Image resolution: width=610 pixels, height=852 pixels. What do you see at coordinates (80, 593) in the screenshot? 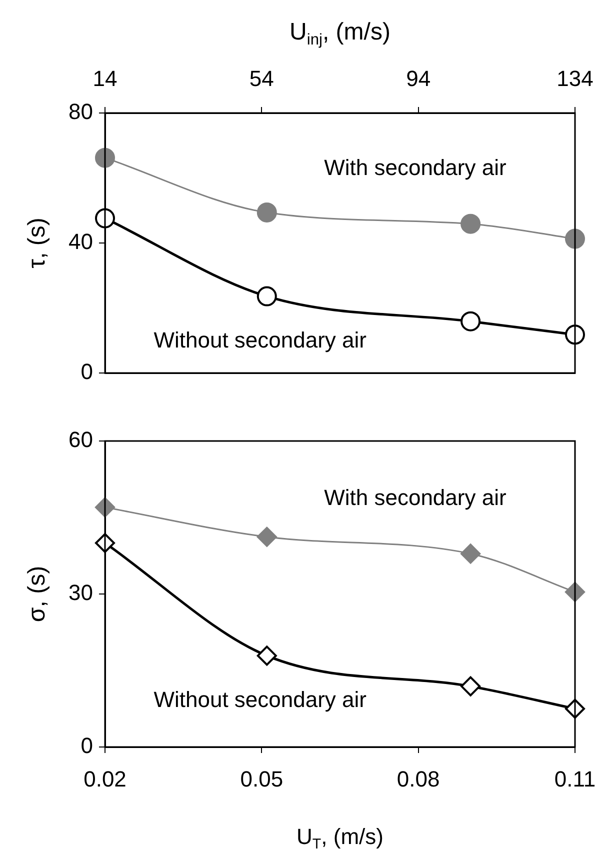
I see `y-tick-label: 30` at bounding box center [80, 593].